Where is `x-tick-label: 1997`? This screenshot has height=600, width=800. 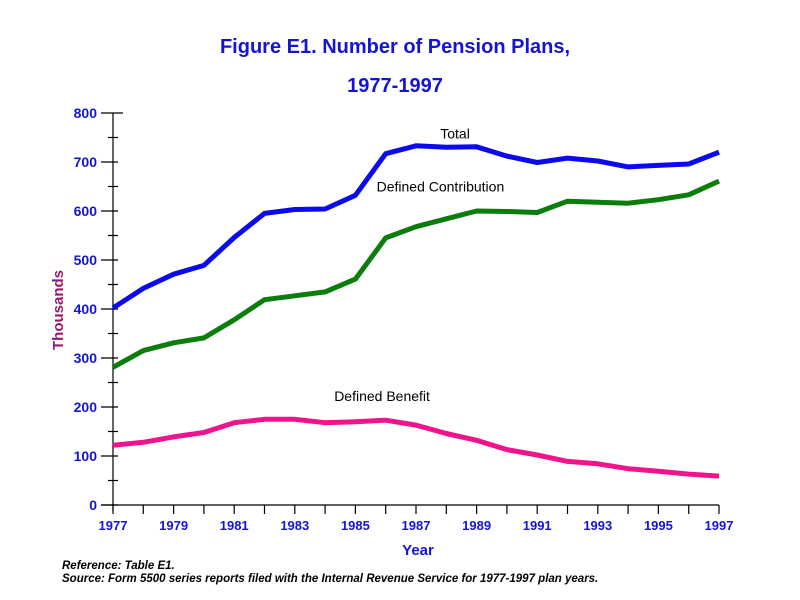 x-tick-label: 1997 is located at coordinates (719, 525).